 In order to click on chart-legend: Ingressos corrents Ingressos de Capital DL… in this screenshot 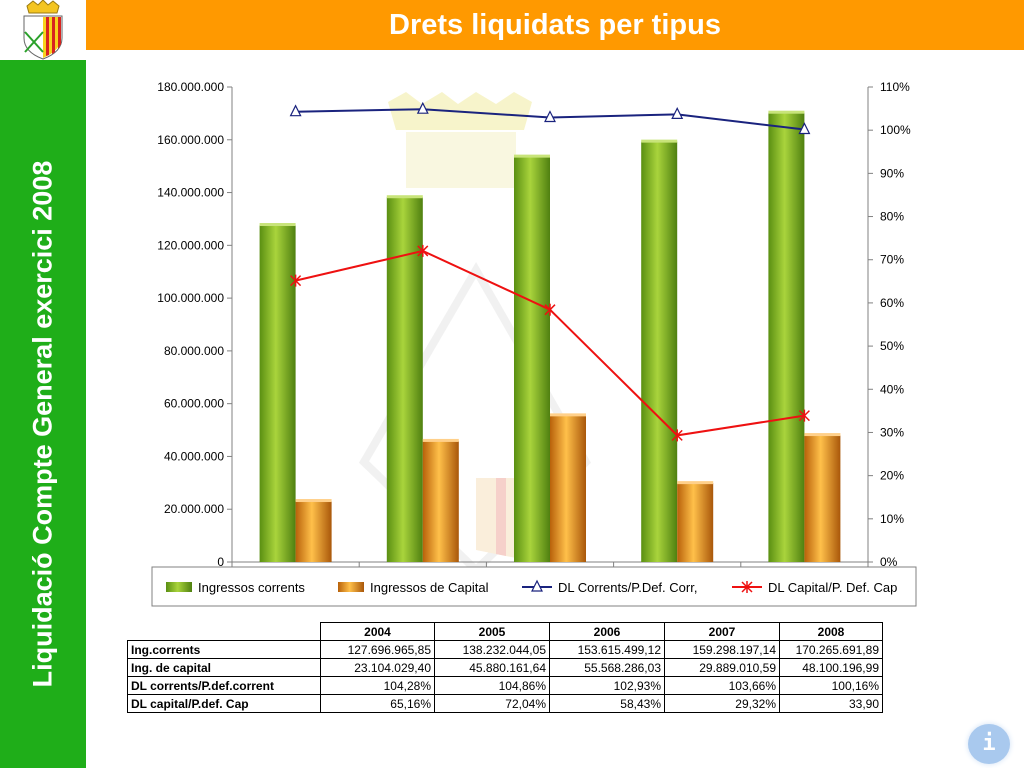, I will do `click(534, 586)`.